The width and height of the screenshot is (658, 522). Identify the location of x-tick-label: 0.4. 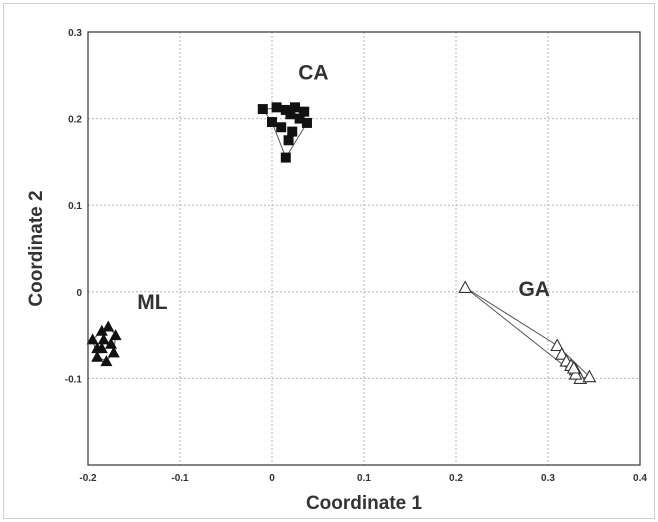
(640, 478).